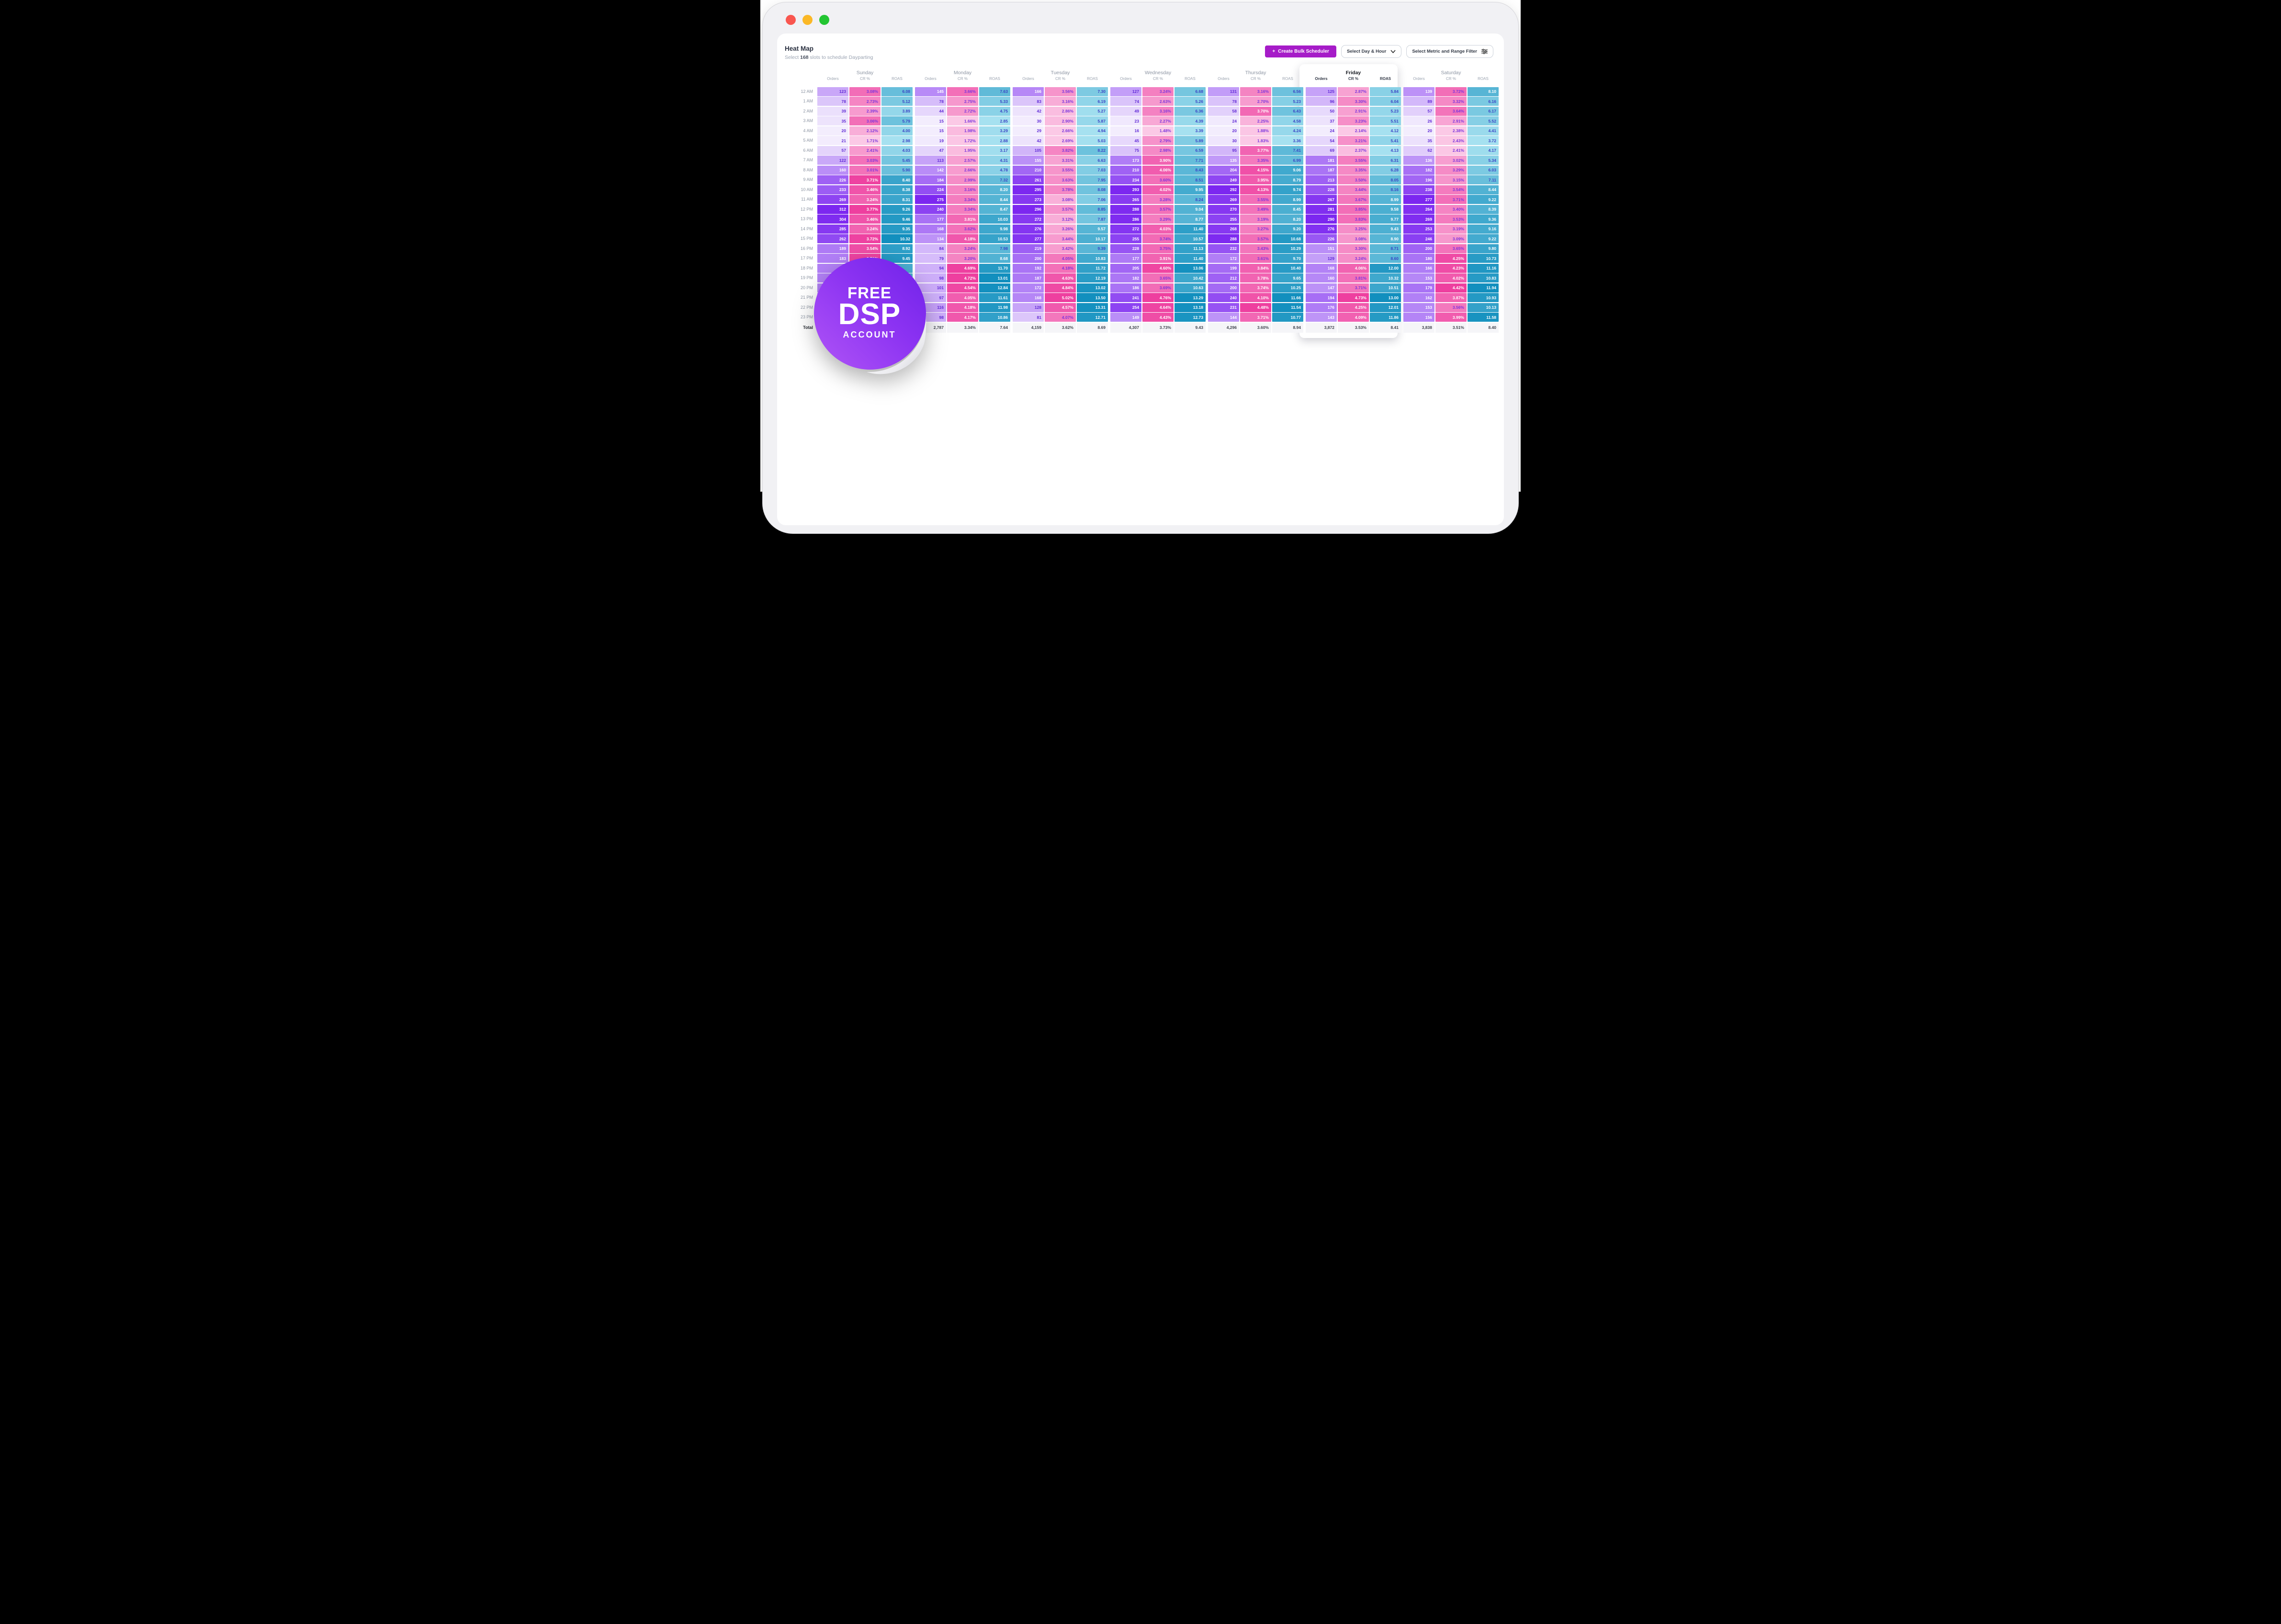  I want to click on heatmap-cell: 277, so click(1028, 238).